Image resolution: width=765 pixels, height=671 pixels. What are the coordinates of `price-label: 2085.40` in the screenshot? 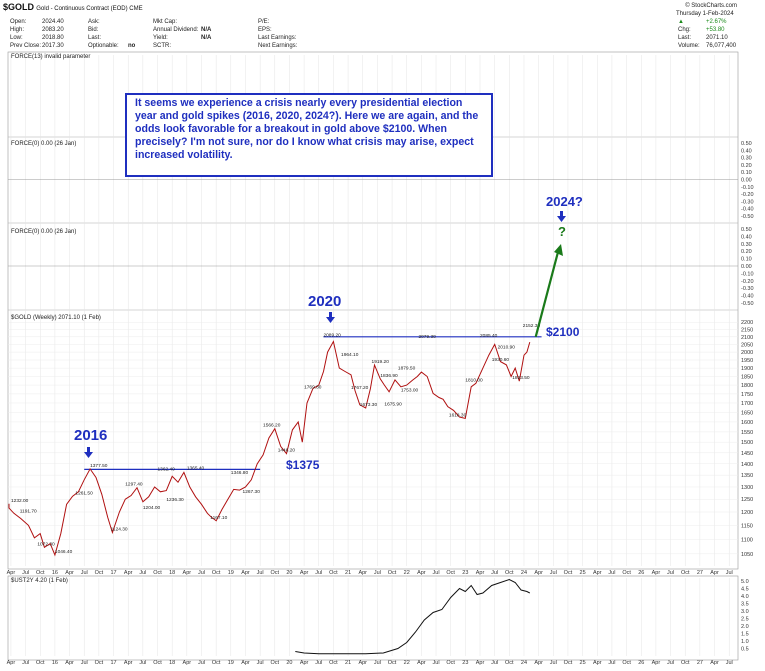 It's located at (489, 336).